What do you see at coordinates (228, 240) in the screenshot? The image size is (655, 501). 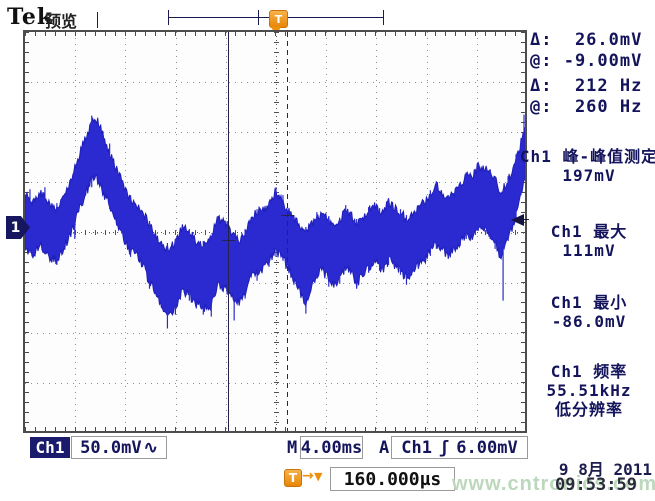 I see `cursor-1-crossbar` at bounding box center [228, 240].